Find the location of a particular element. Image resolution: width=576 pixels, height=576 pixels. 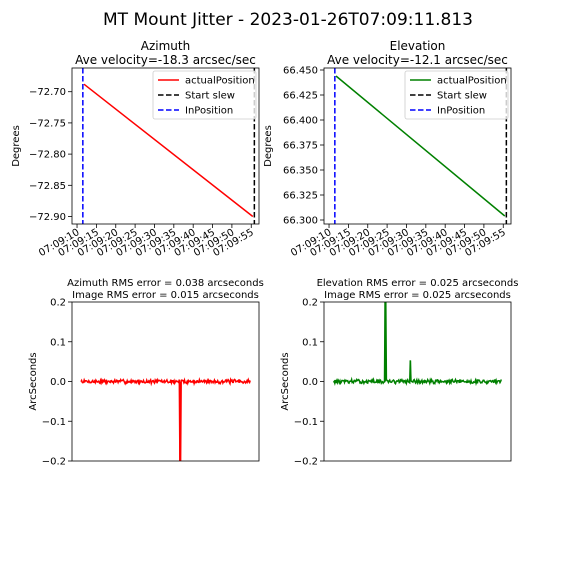

chart-title: Azimuth RMS error = 0.038 arcseconds is located at coordinates (165, 283).